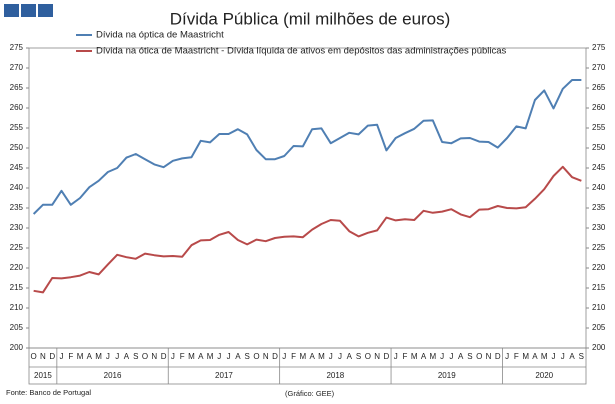 The height and width of the screenshot is (404, 615). What do you see at coordinates (599, 207) in the screenshot?
I see `y2-tick-label: 235` at bounding box center [599, 207].